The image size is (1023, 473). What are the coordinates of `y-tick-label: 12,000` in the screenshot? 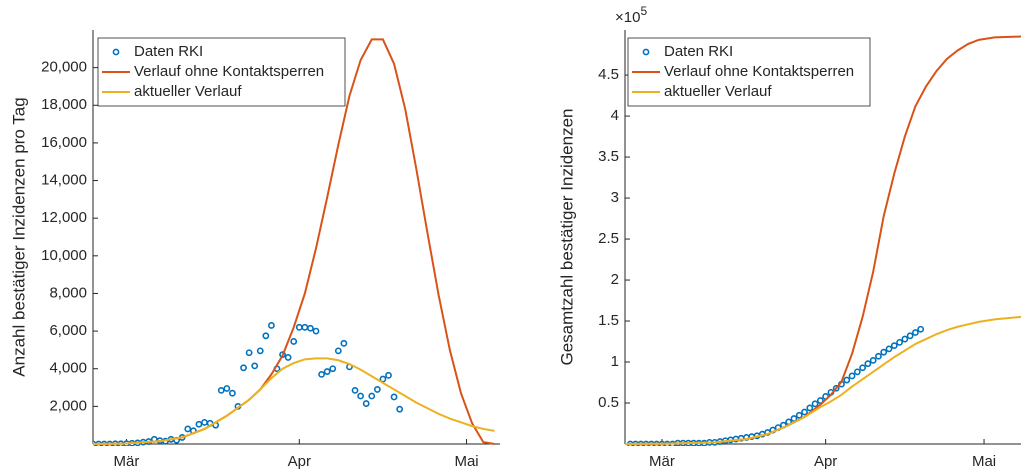 It's located at (64, 217).